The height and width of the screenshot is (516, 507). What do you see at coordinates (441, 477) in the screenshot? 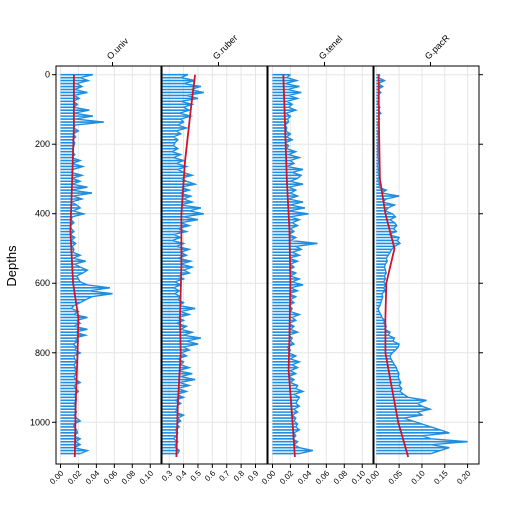
I see `x-tick-label: 0.15` at bounding box center [441, 477].